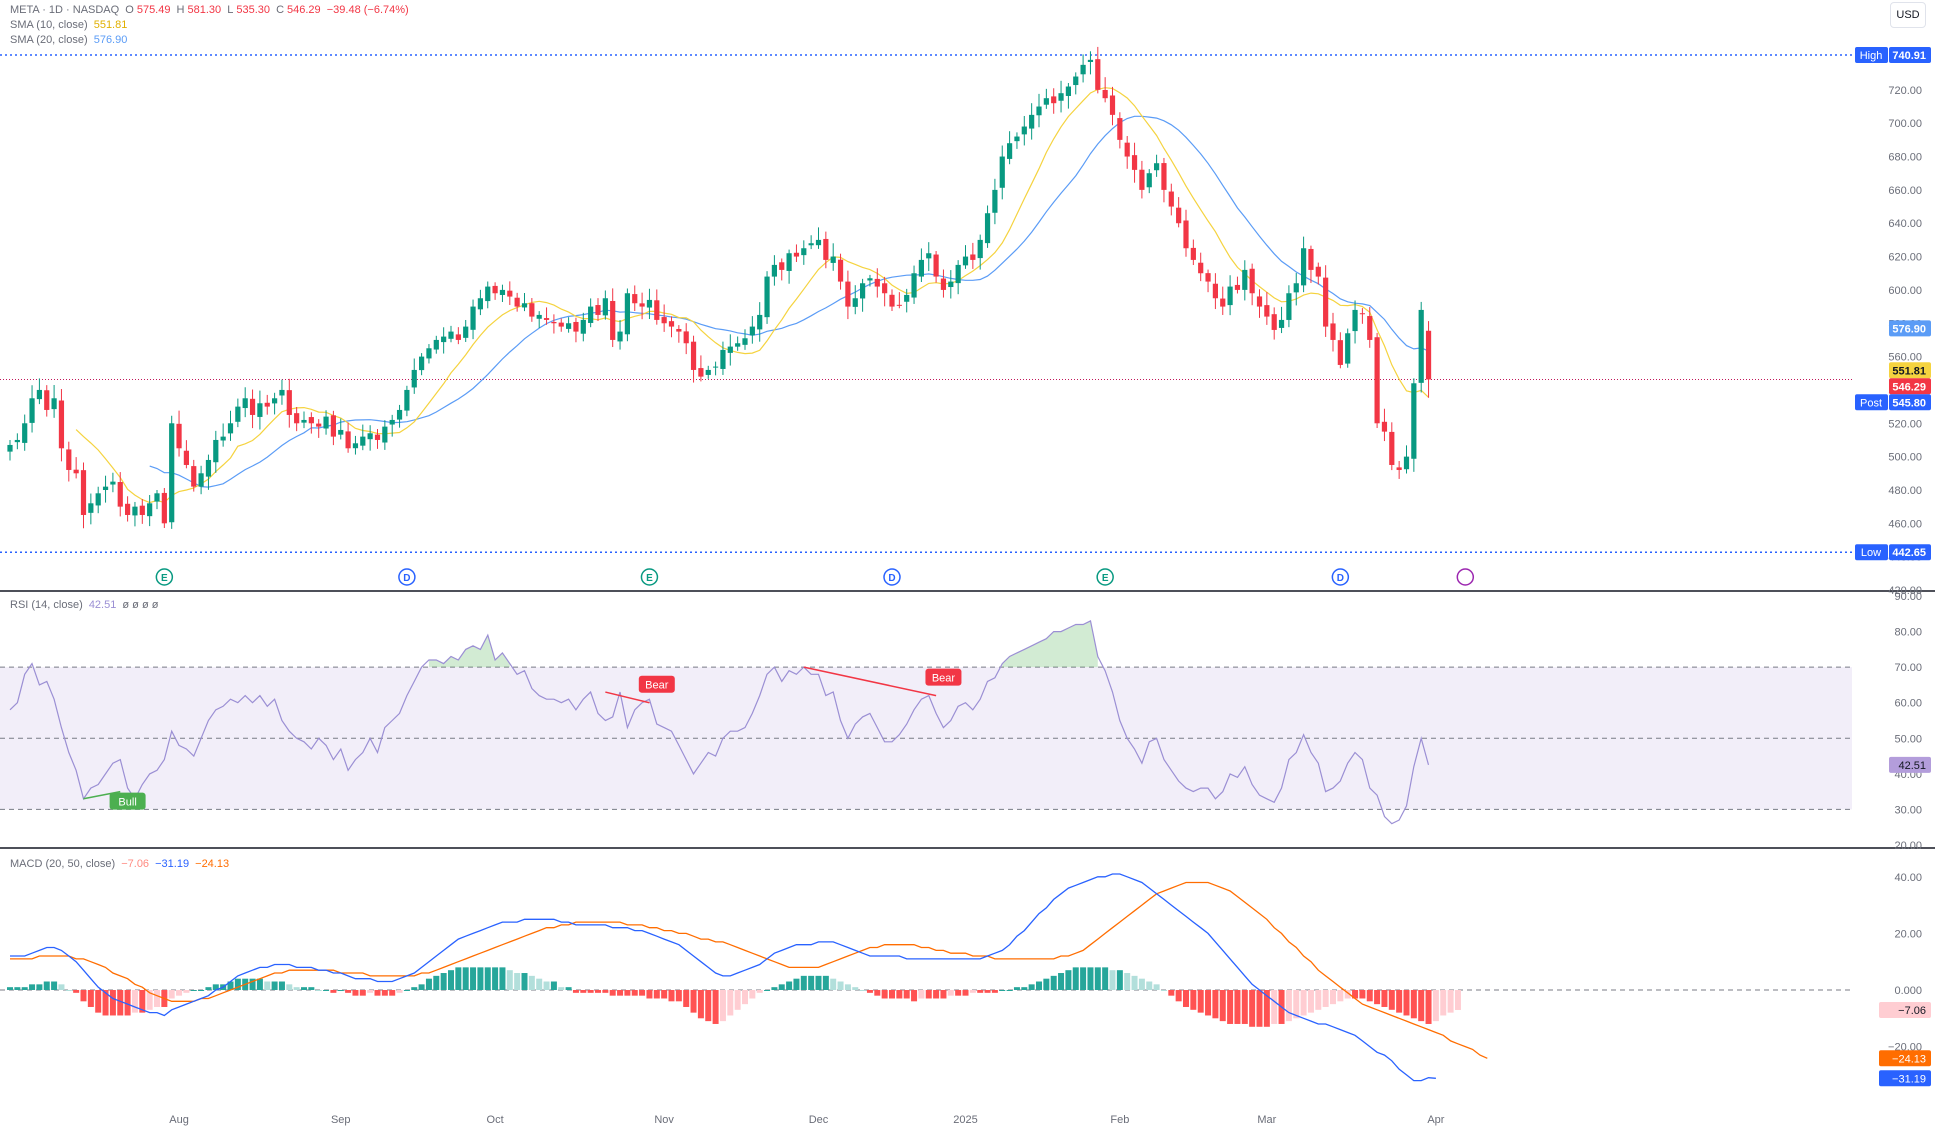 The height and width of the screenshot is (1129, 1935). Describe the element at coordinates (649, 577) in the screenshot. I see `earnings-event-icon` at that location.